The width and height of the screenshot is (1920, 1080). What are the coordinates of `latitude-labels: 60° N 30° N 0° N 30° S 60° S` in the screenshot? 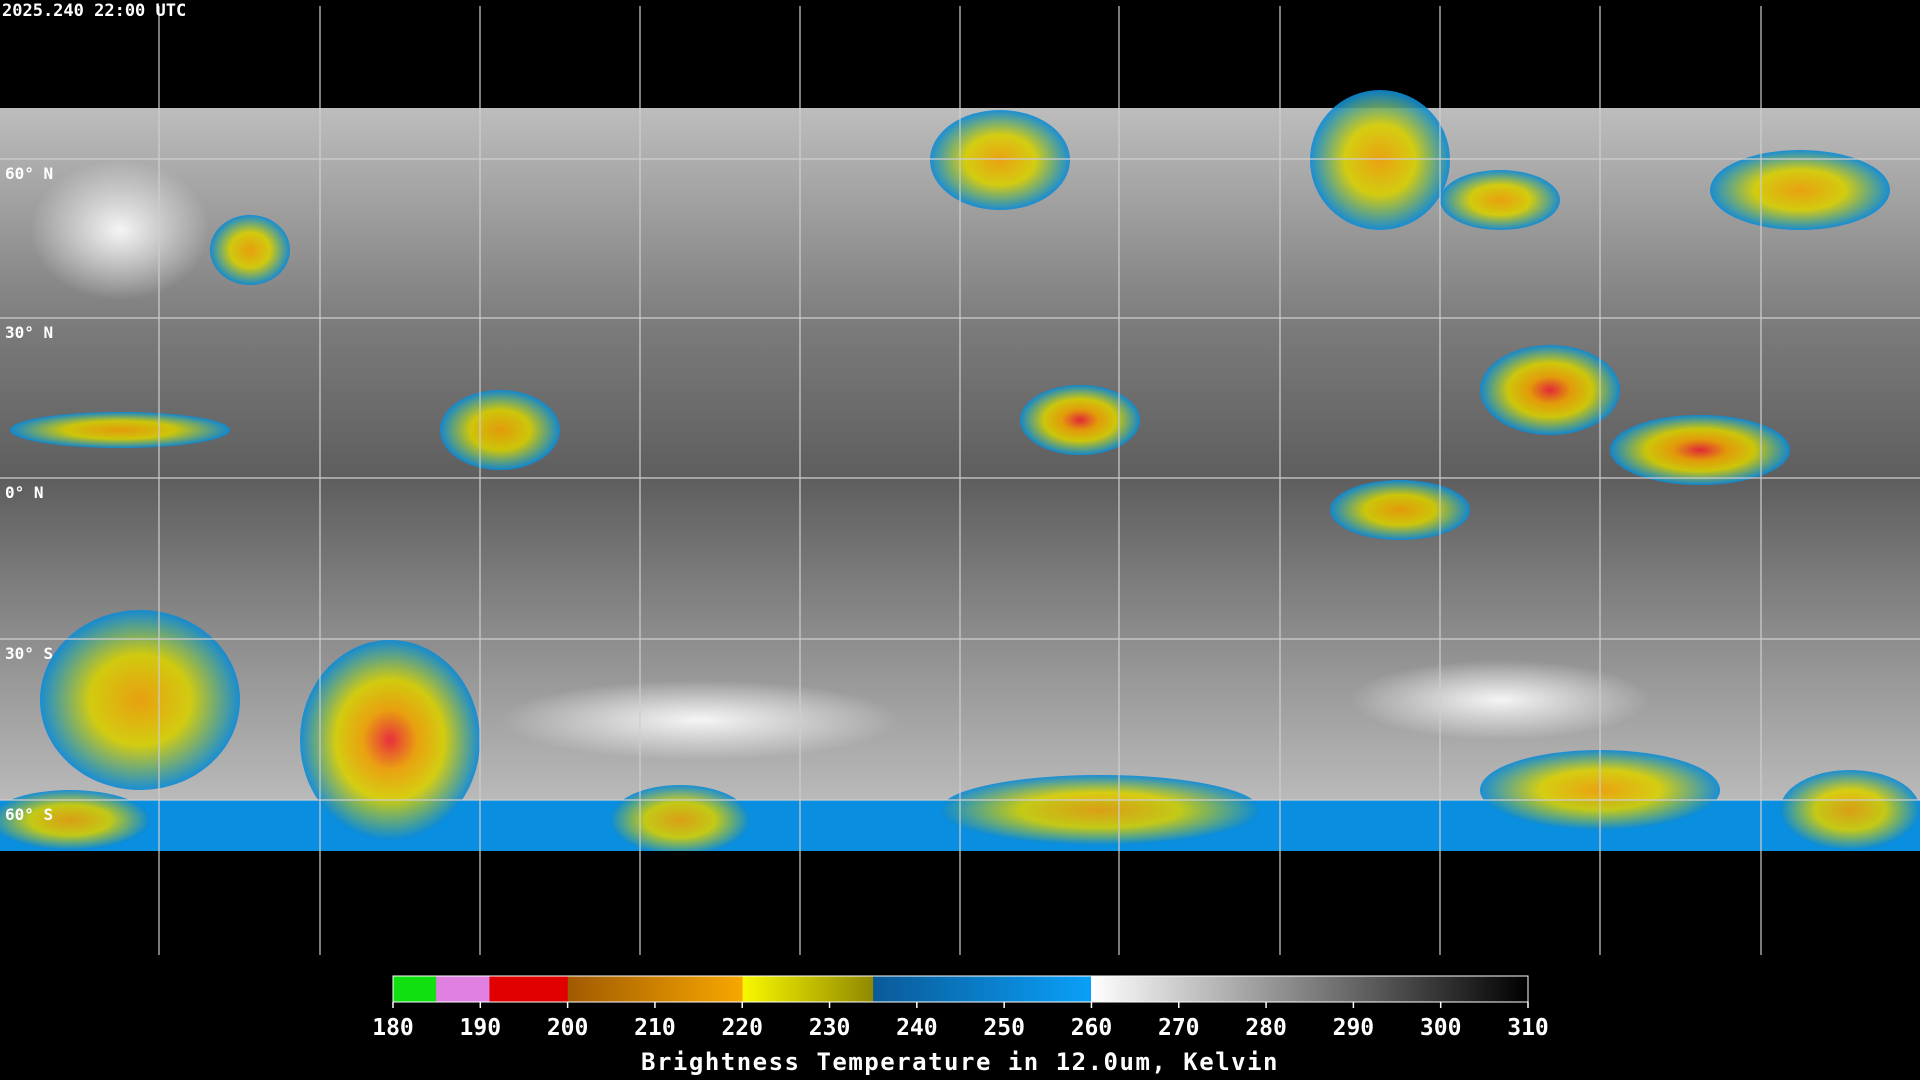 It's located at (29, 494).